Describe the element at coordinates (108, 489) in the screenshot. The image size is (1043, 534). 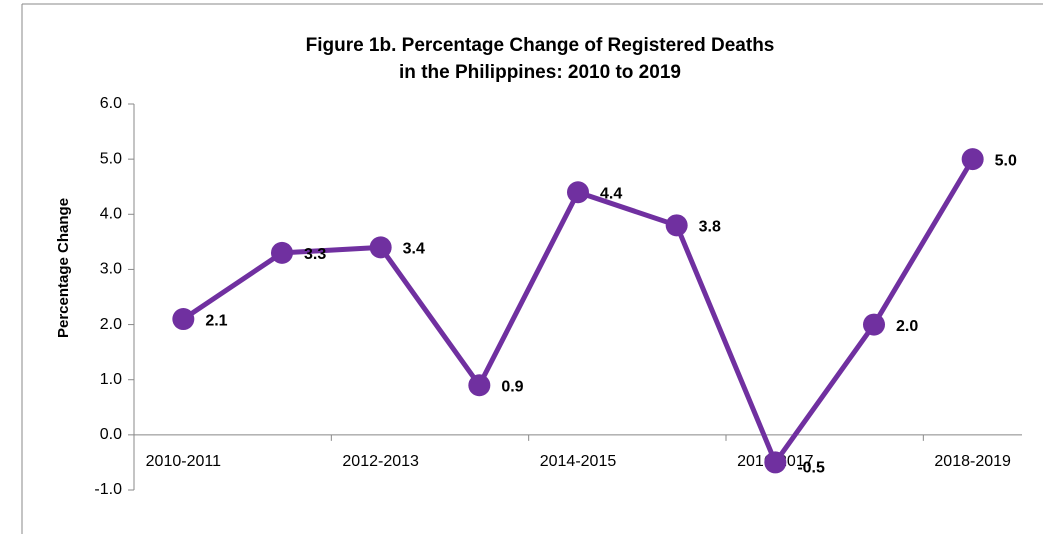
I see `y-tick-label: -1.0` at that location.